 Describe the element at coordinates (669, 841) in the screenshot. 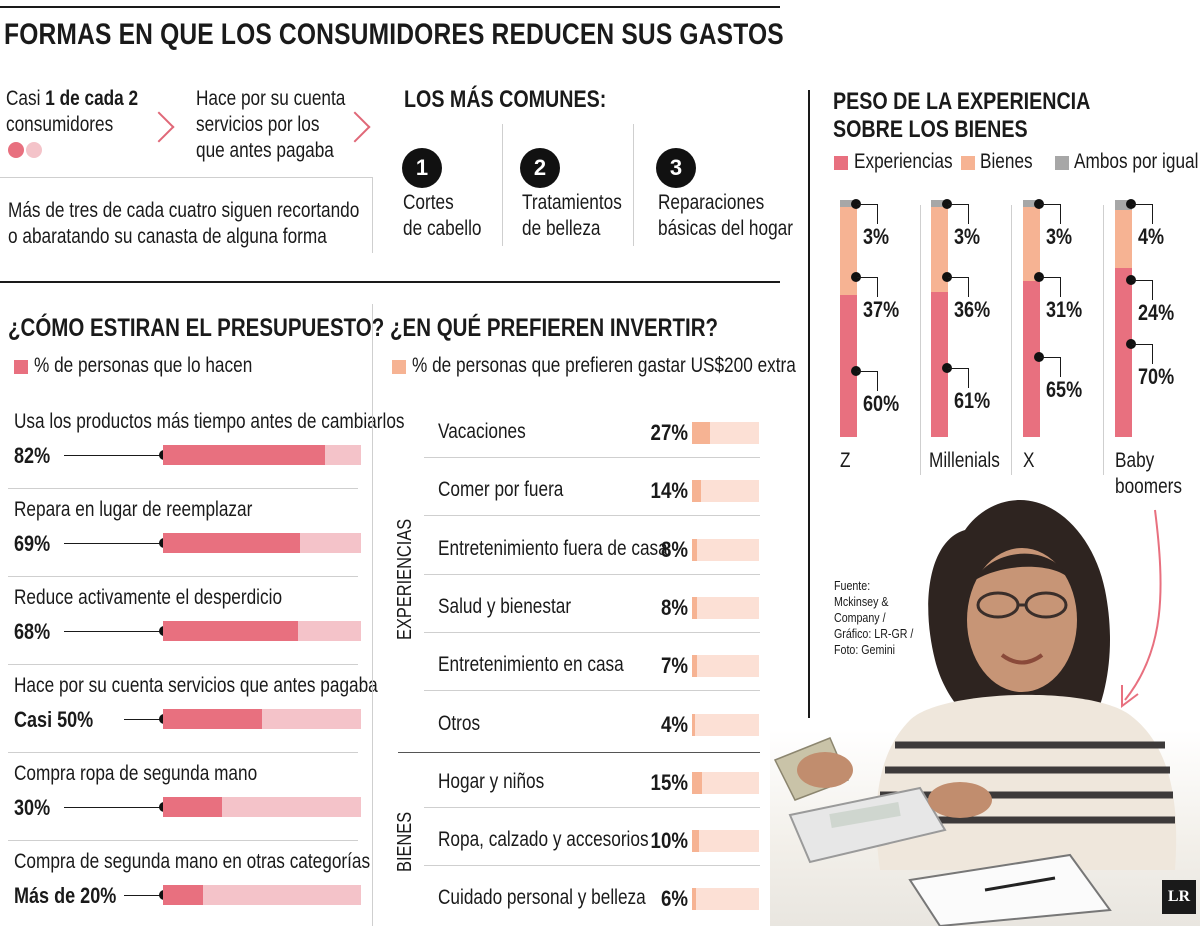

I see `invest-row-value: 10%` at that location.